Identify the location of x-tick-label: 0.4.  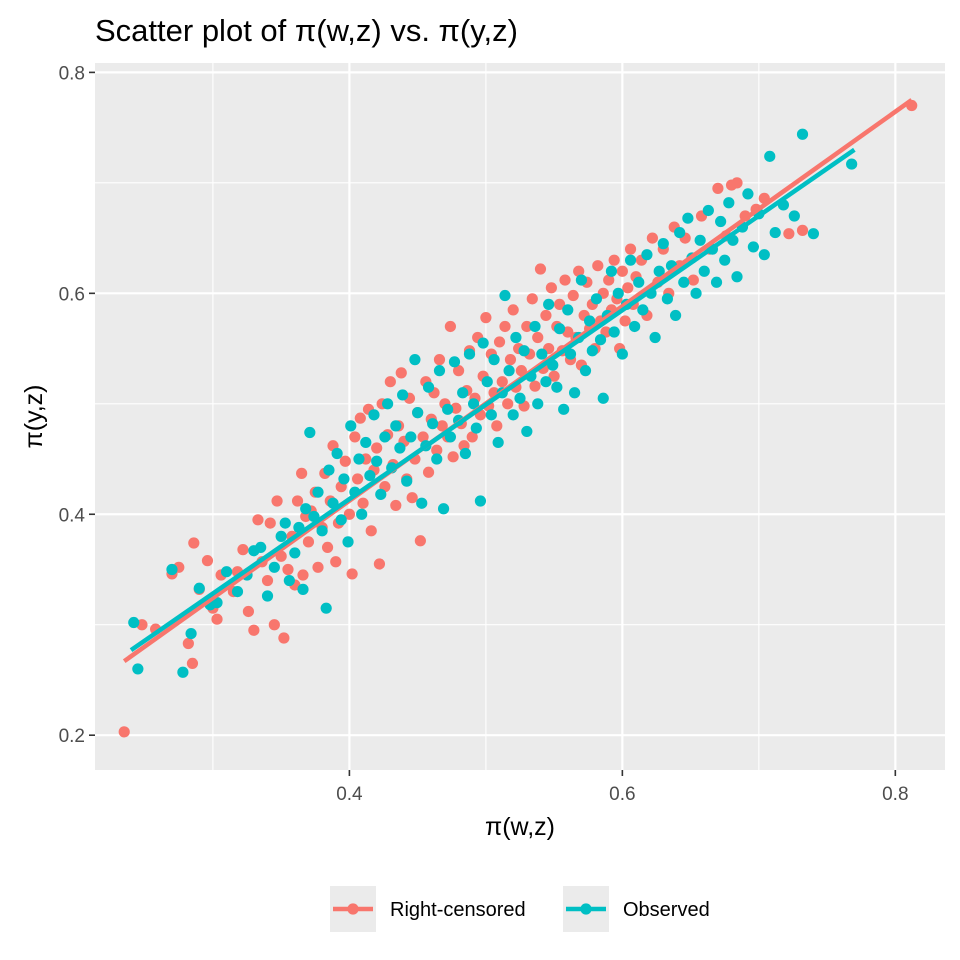
(349, 794).